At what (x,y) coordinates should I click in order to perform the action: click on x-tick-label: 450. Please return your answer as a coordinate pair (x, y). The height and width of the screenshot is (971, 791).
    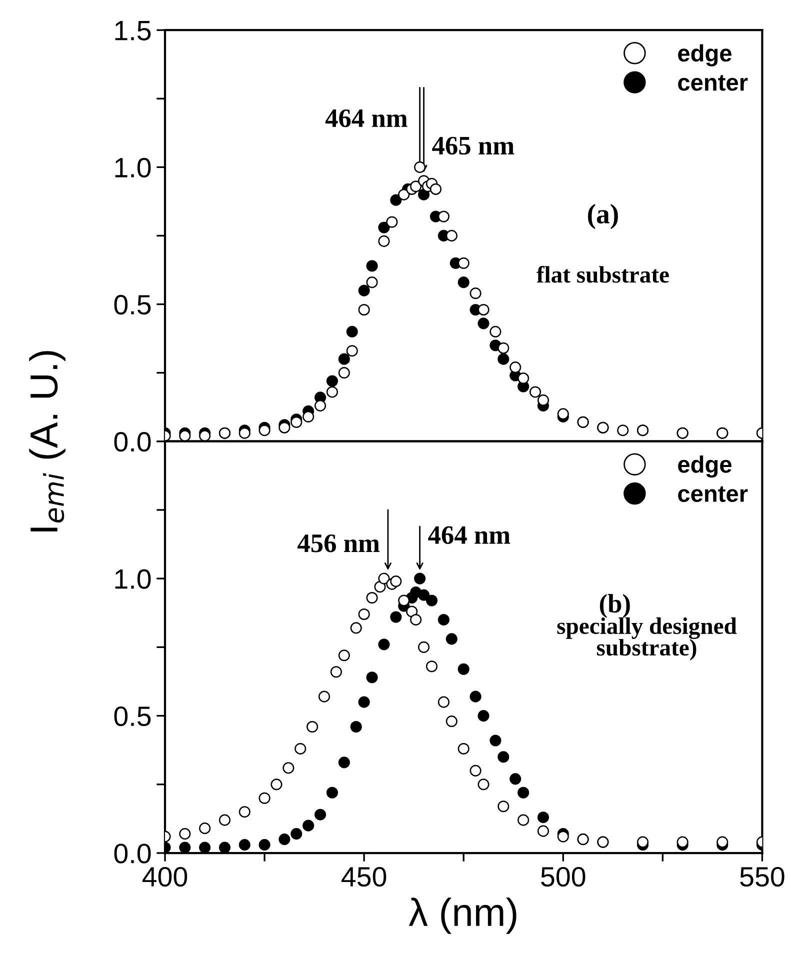
    Looking at the image, I should click on (364, 876).